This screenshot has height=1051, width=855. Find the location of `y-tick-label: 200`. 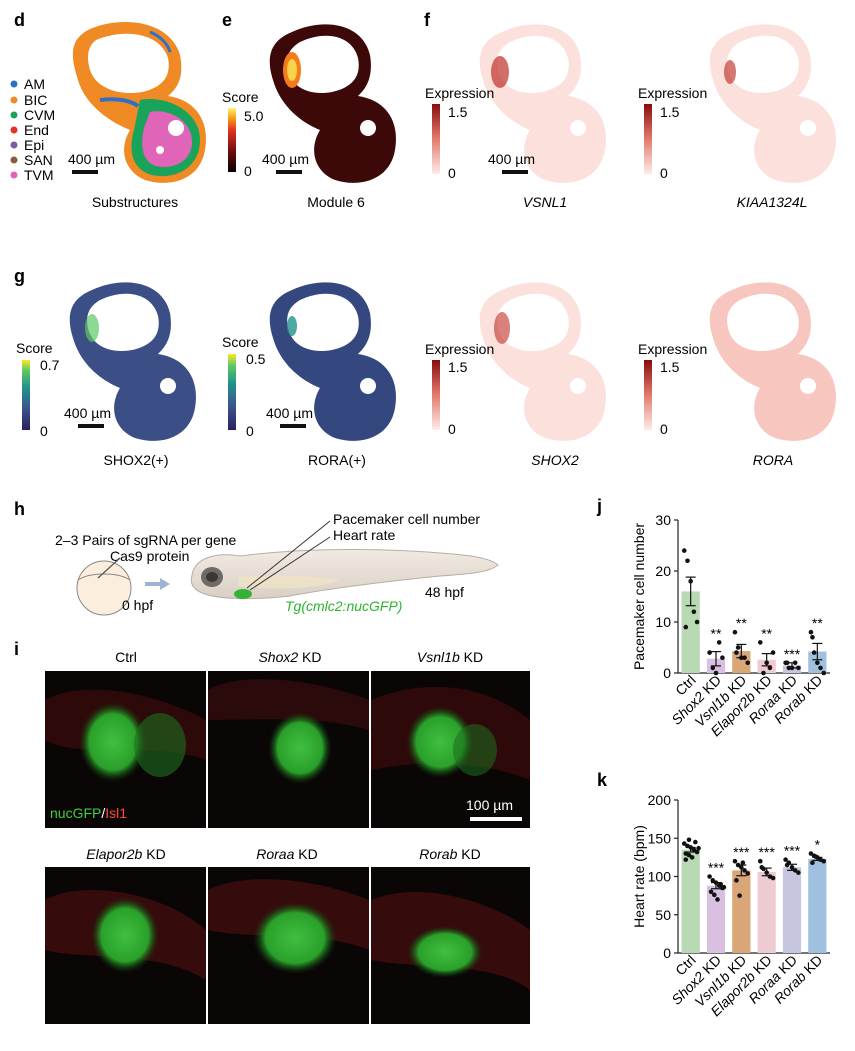

y-tick-label: 200 is located at coordinates (660, 800).